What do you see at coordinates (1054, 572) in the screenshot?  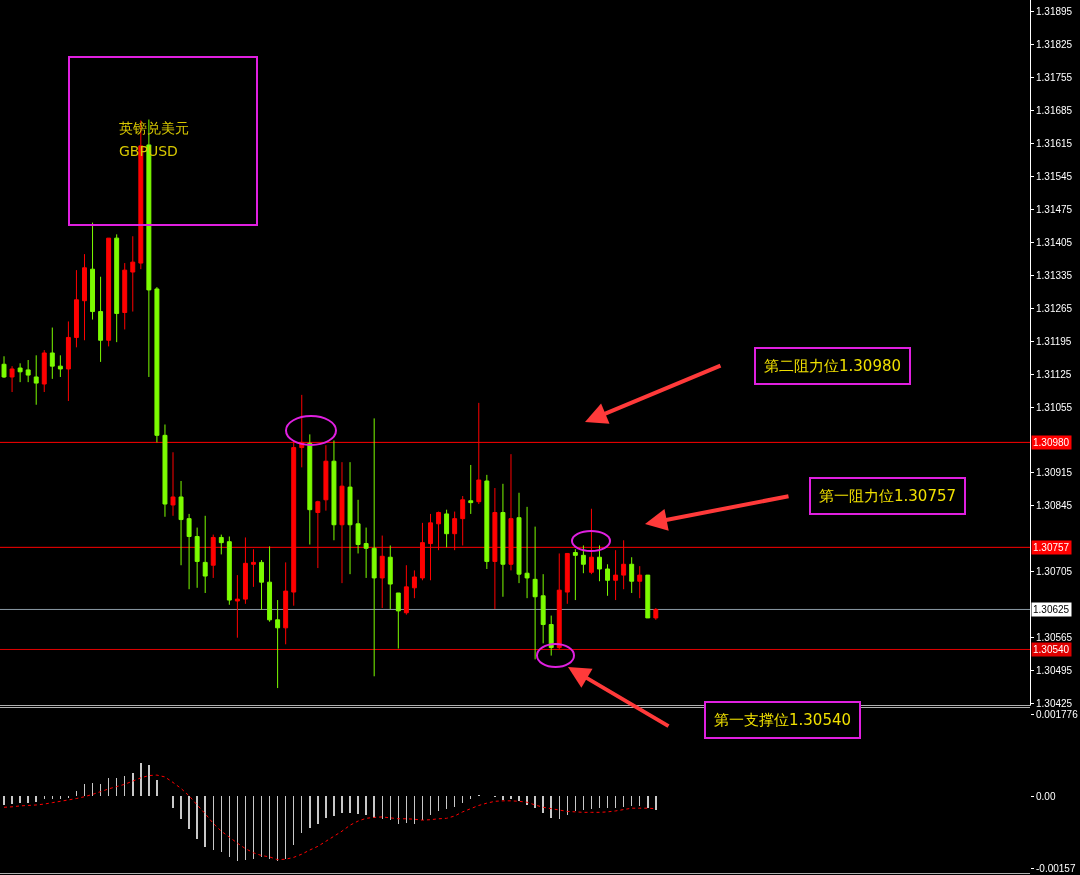 I see `y-tick-label: 1.30705` at bounding box center [1054, 572].